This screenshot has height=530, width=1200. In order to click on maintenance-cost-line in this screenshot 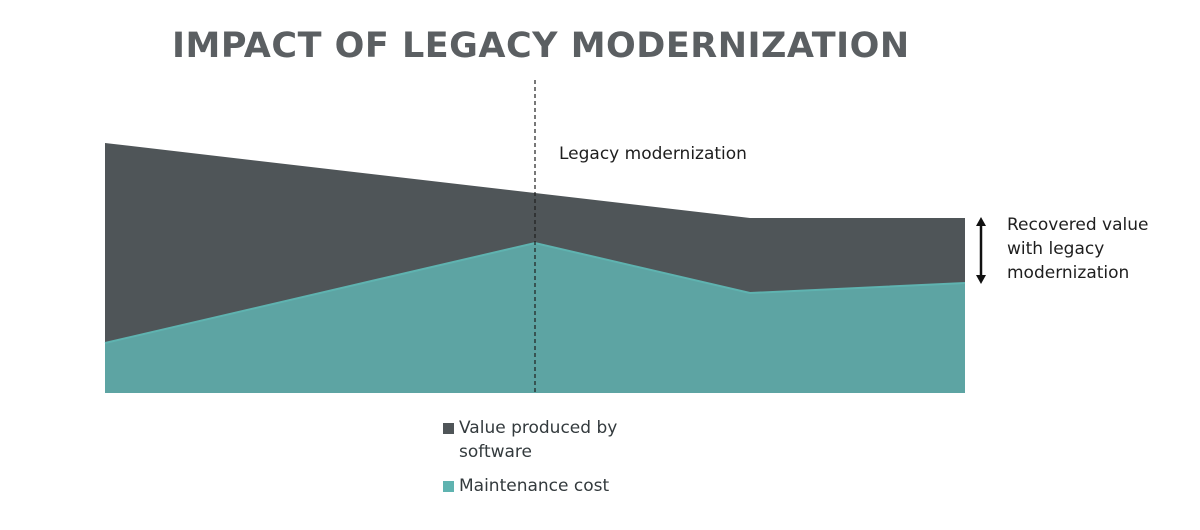, I will do `click(535, 292)`.